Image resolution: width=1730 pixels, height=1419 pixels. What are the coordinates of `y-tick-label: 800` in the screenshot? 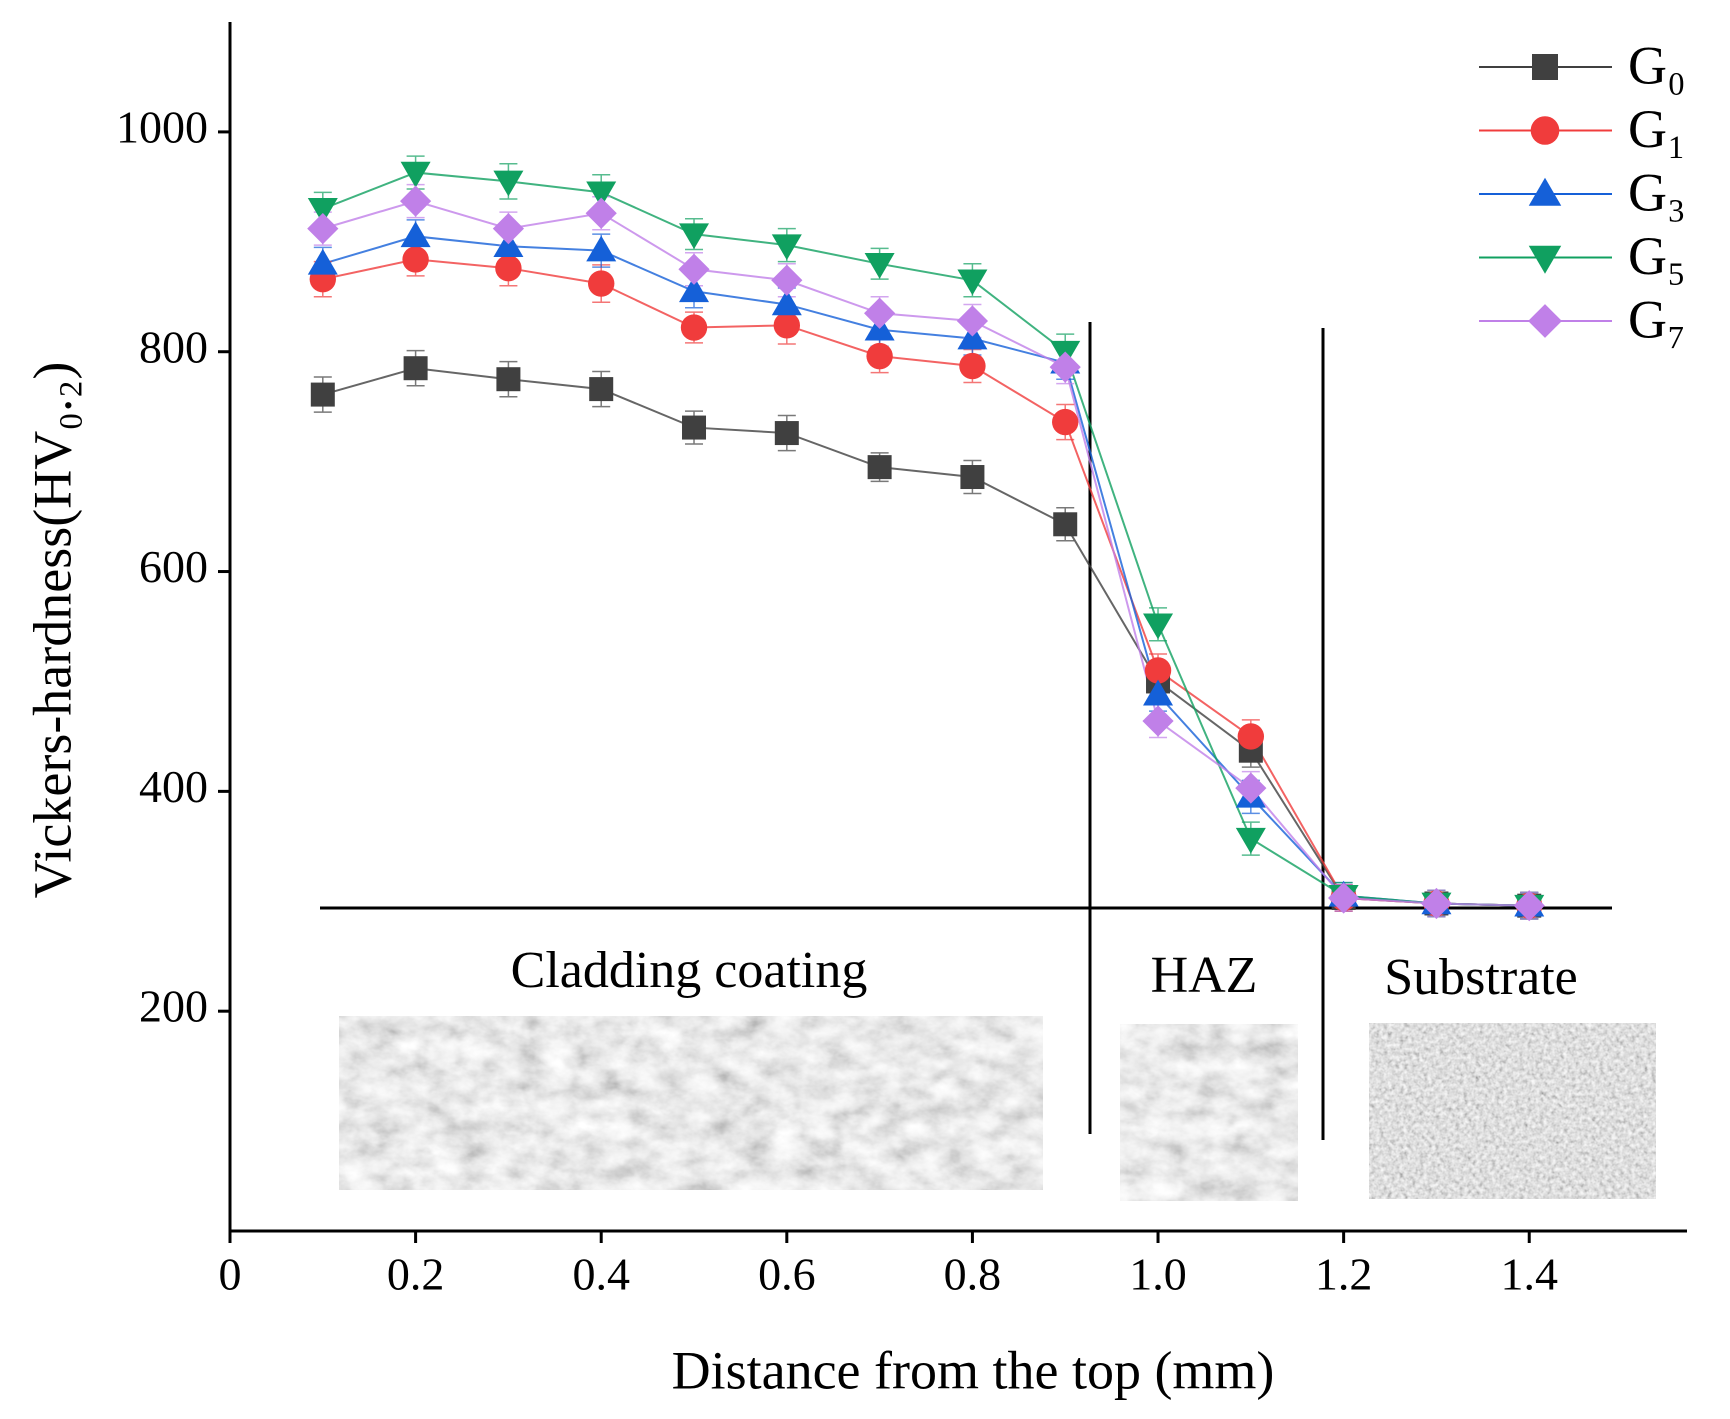 It's located at (173, 346).